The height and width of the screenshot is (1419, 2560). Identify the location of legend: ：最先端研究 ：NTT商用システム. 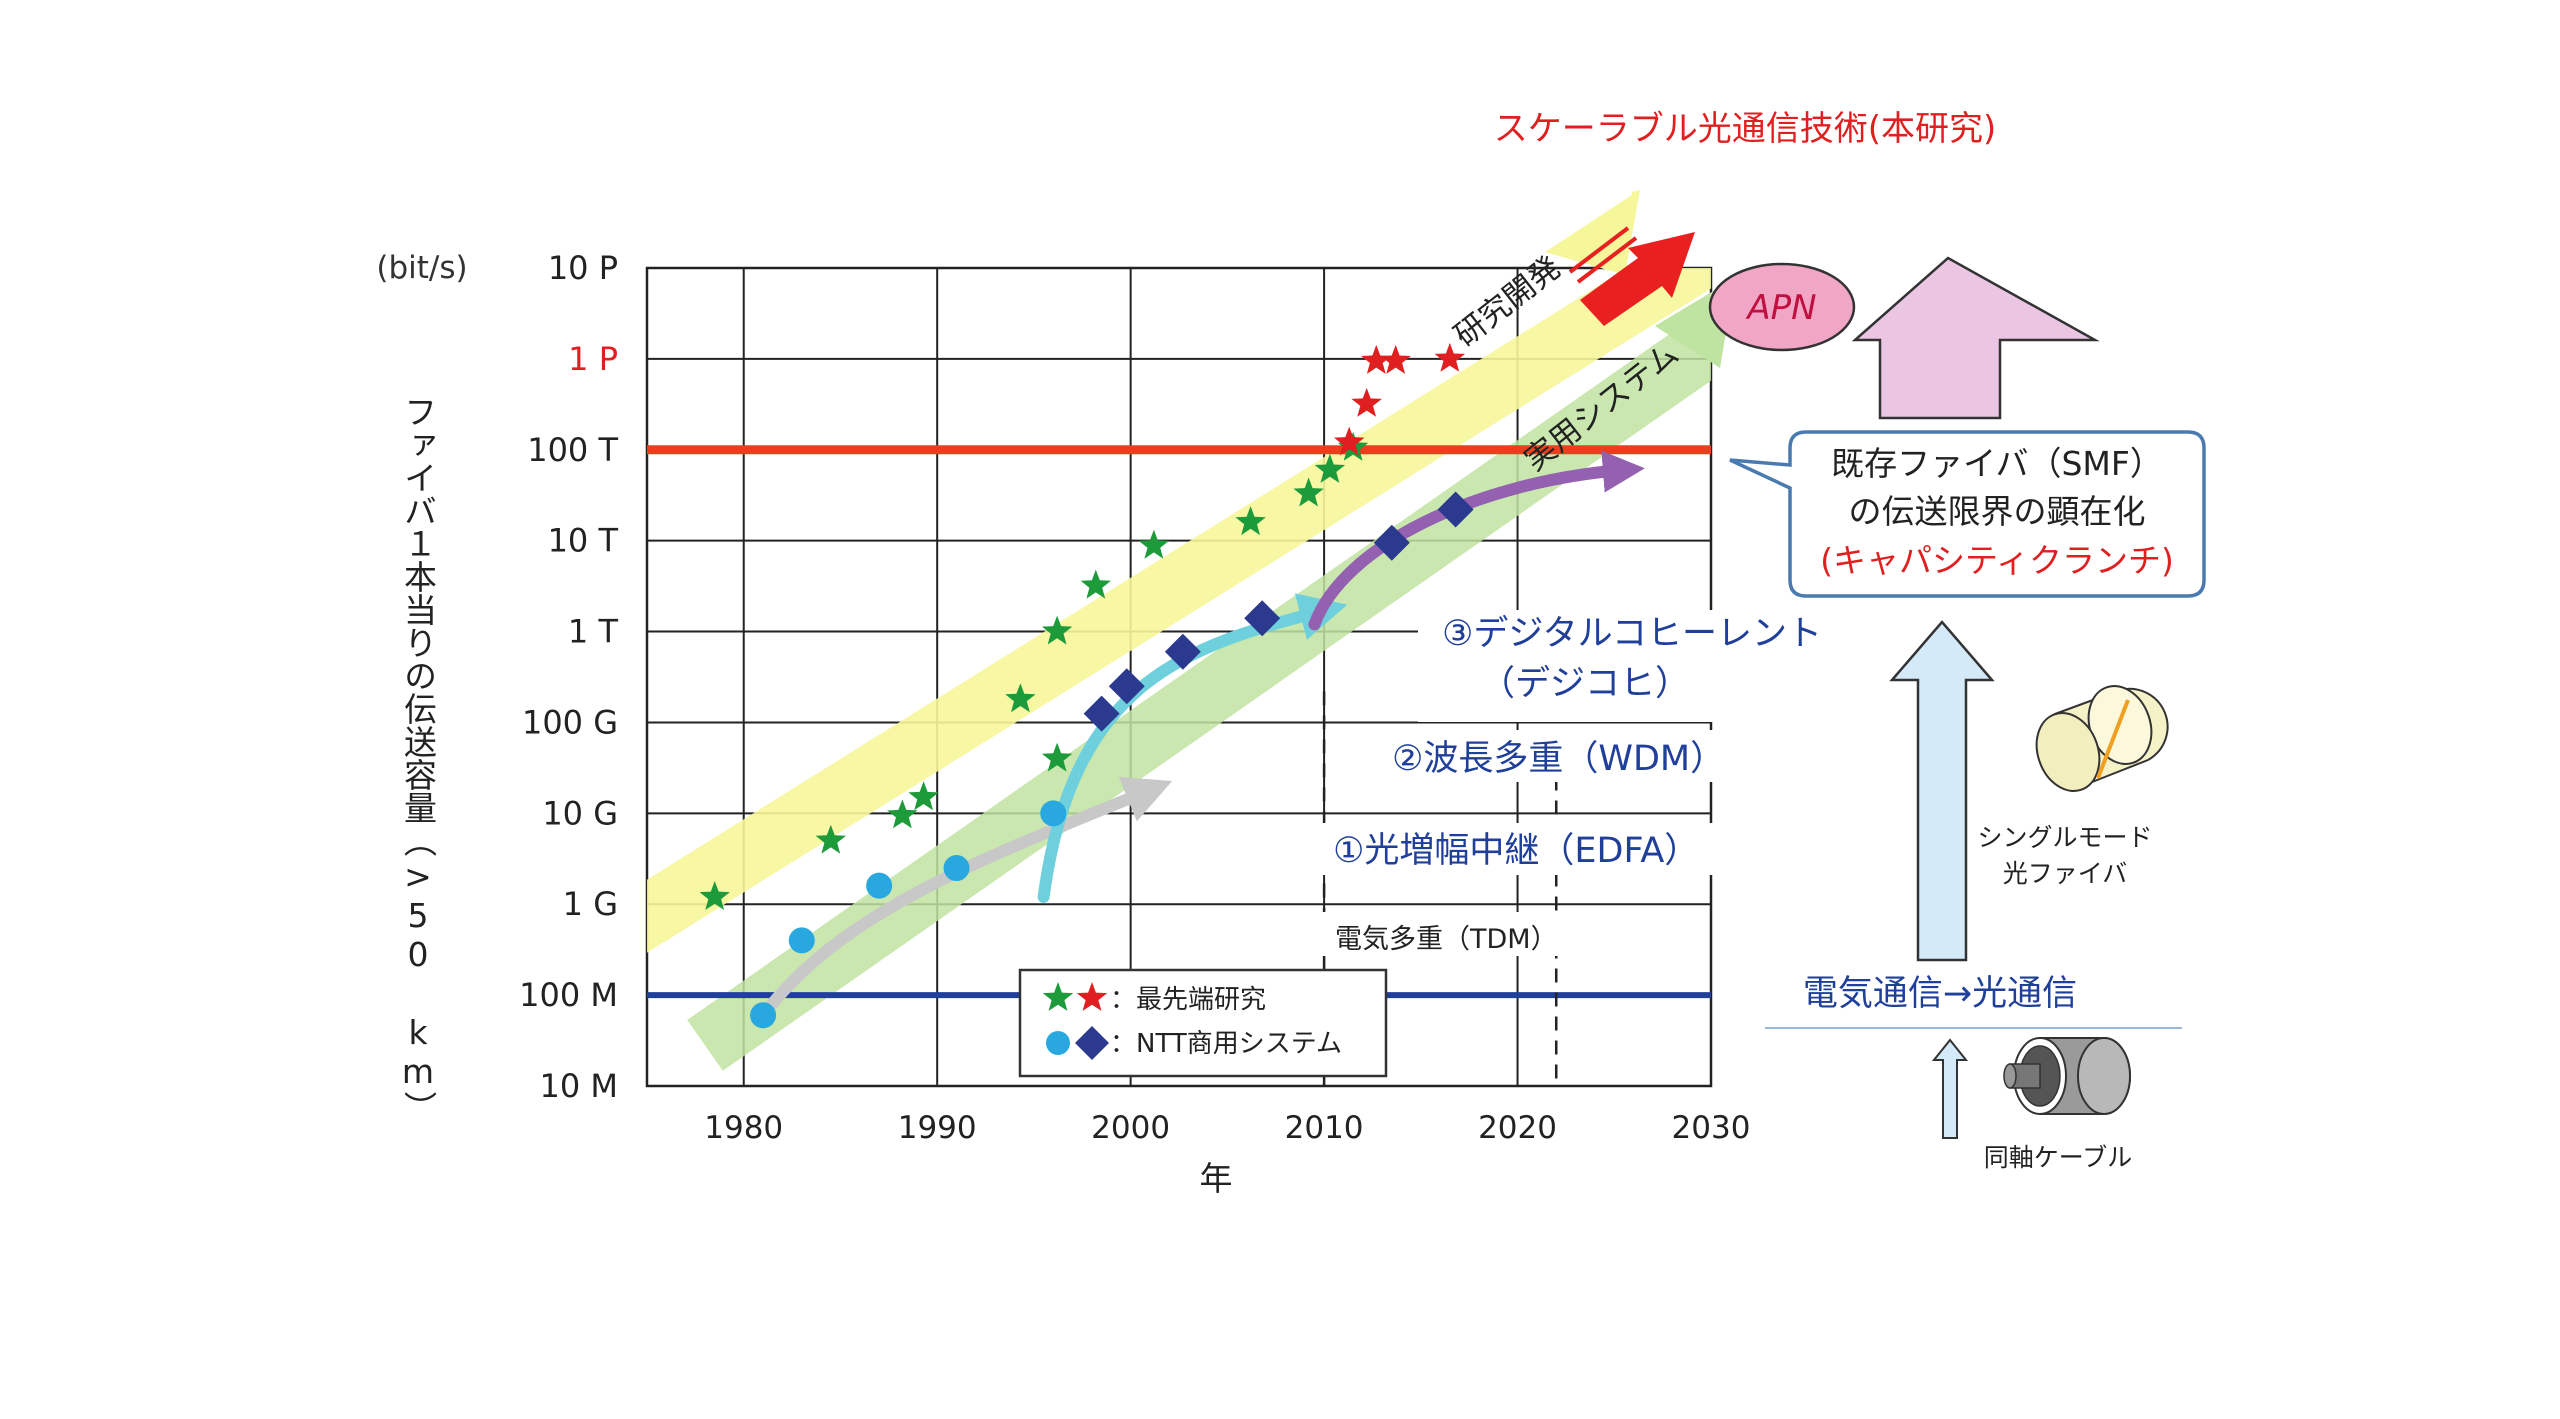
(1203, 1023).